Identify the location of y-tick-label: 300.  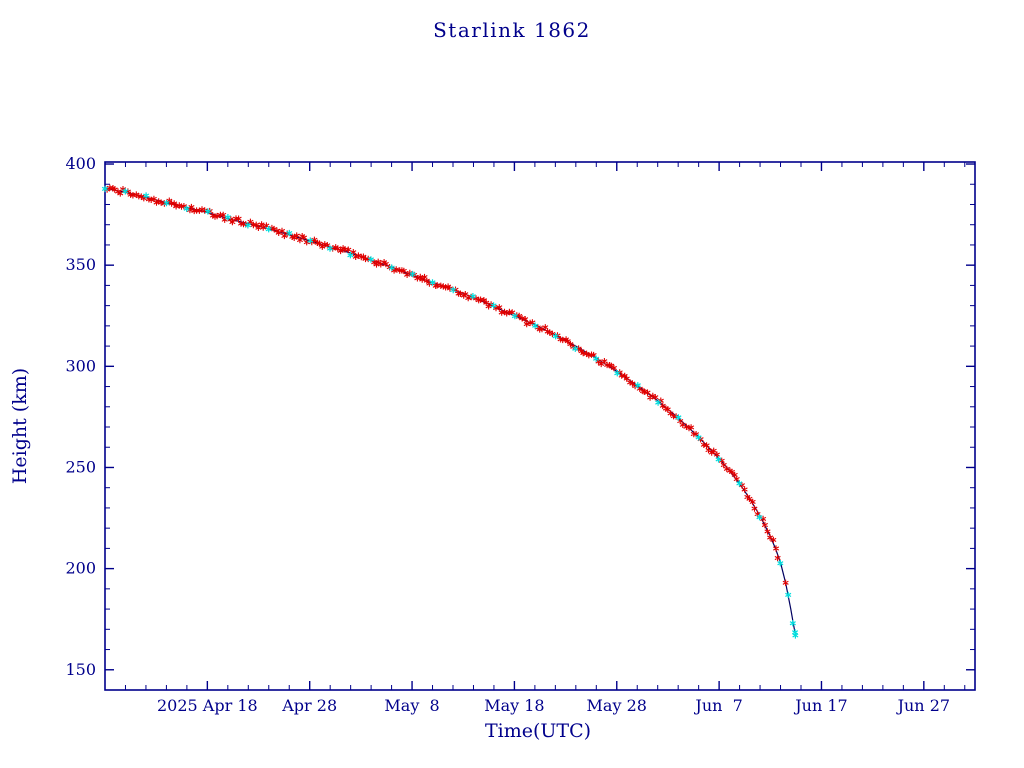
(80, 365).